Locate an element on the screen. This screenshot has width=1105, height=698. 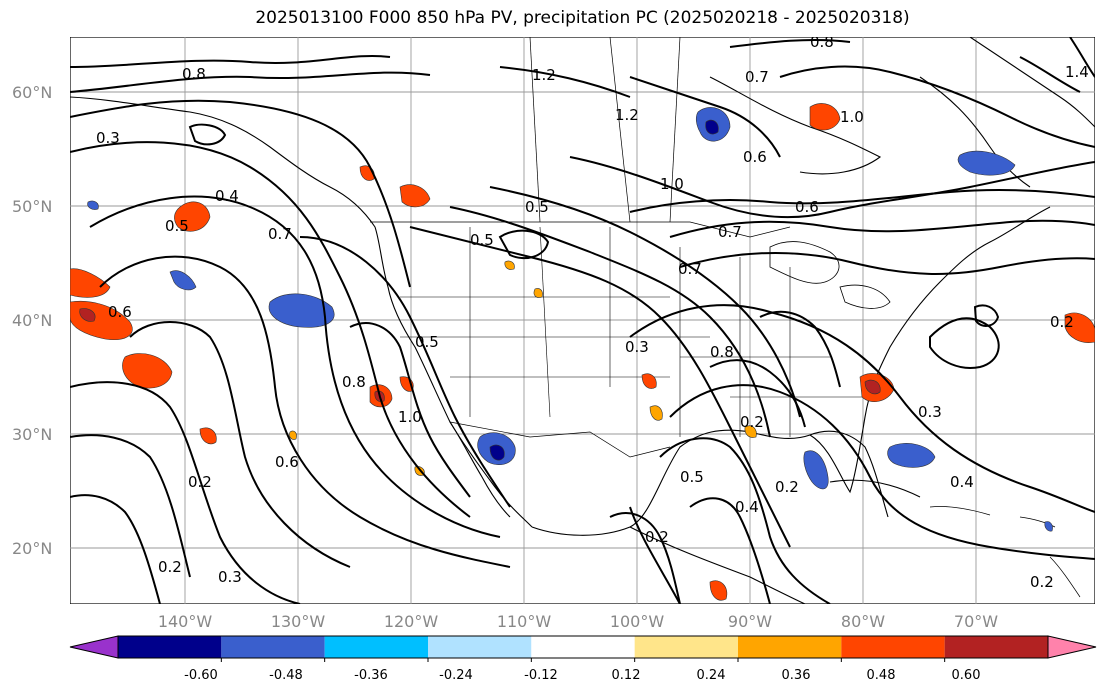
contour-label: 1.4 is located at coordinates (1077, 72).